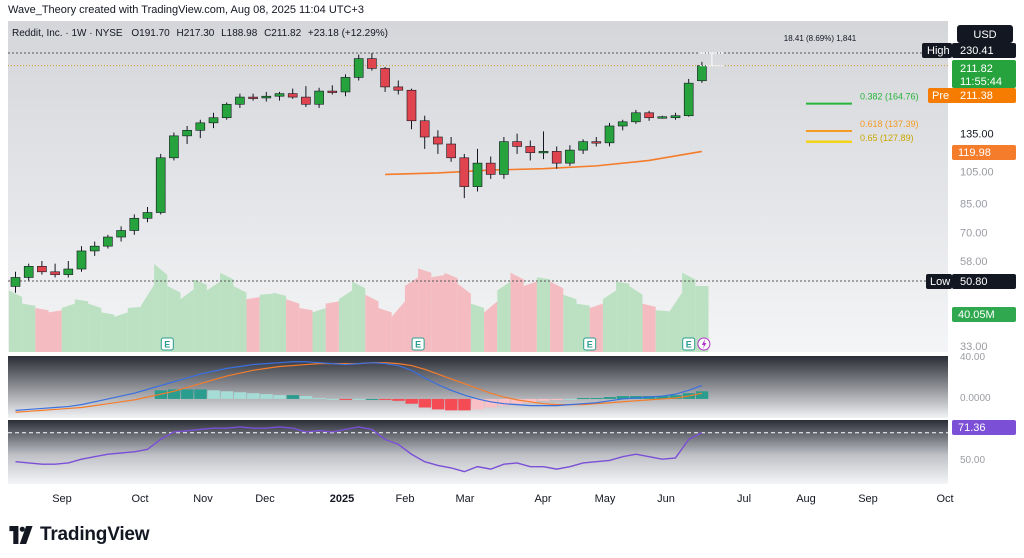  I want to click on low-label-text: Low, so click(940, 282).